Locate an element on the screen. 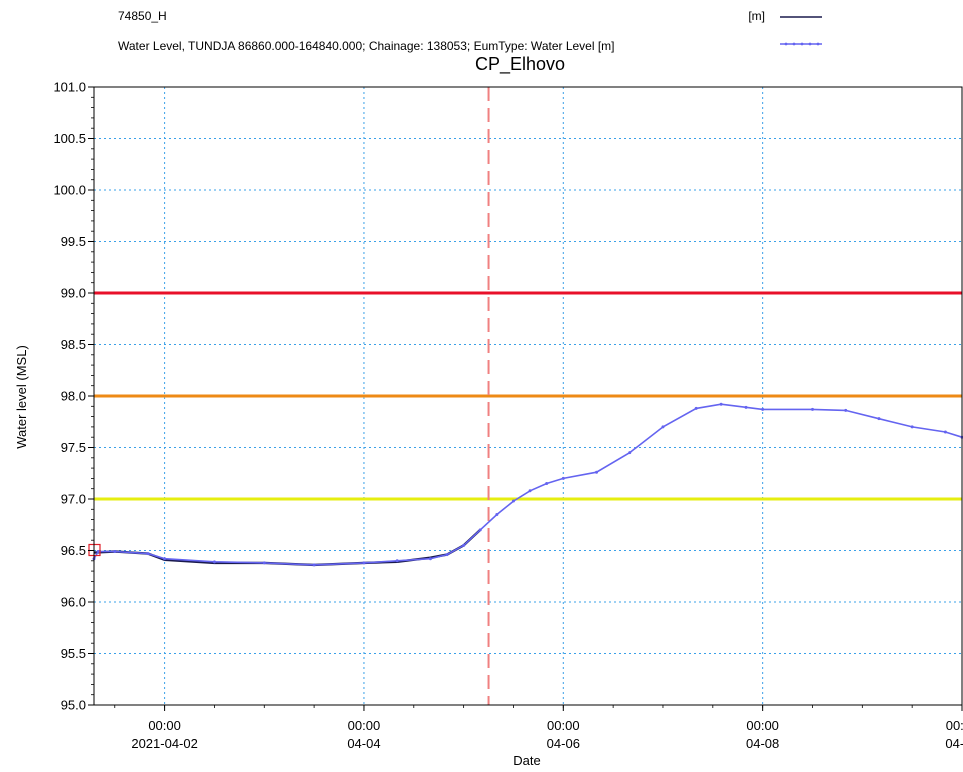  y-axis-label: Water level (MSL) is located at coordinates (21, 397).